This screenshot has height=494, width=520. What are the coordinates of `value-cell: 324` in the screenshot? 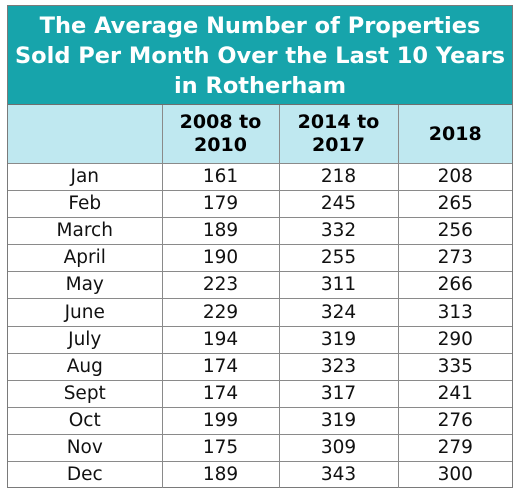 It's located at (338, 312).